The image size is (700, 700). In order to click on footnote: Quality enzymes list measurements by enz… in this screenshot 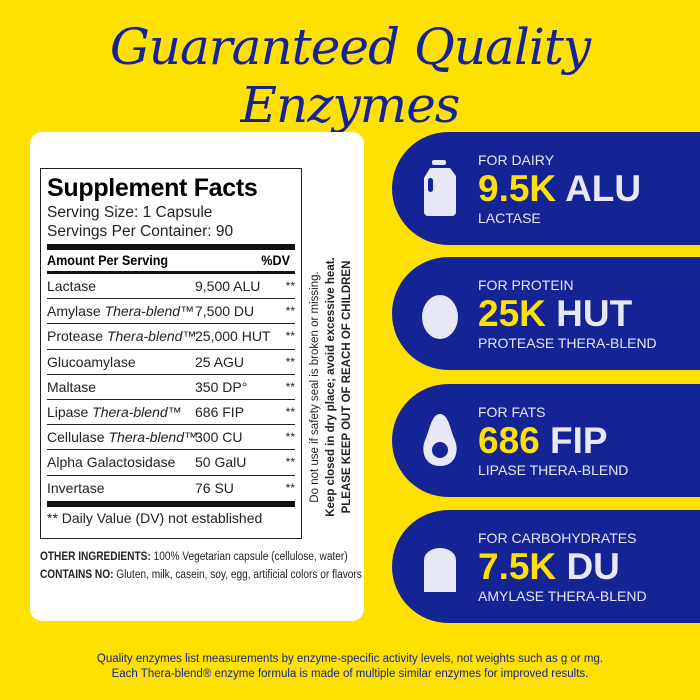, I will do `click(350, 667)`.